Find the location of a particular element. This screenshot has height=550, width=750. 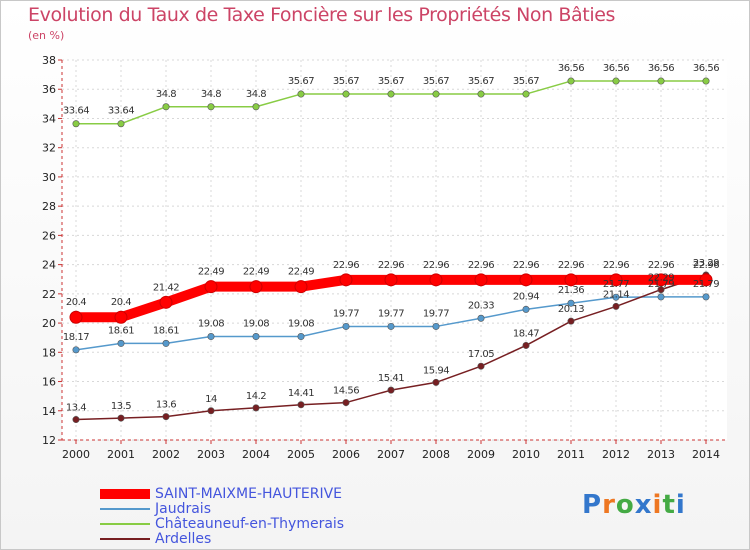

data-label: 20.4 is located at coordinates (76, 302).